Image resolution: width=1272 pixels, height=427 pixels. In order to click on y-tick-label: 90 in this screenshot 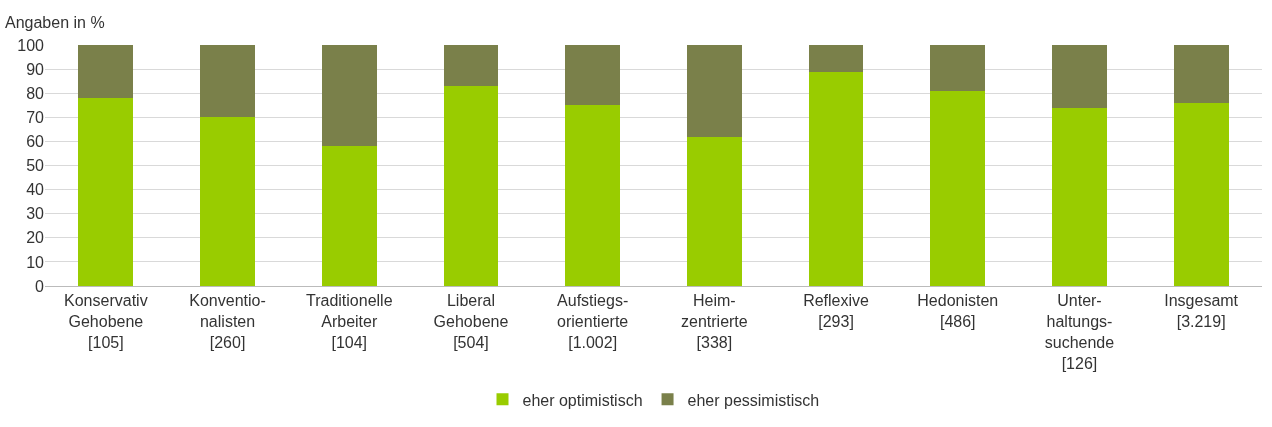, I will do `click(35, 69)`.